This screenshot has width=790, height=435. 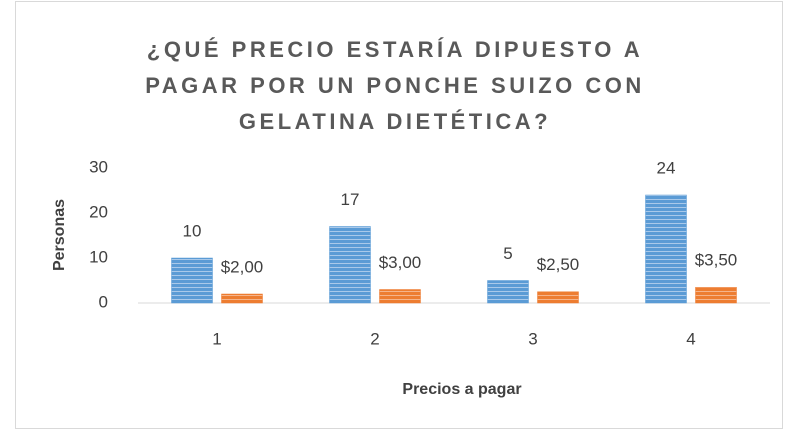 What do you see at coordinates (507, 253) in the screenshot?
I see `data-label: 5` at bounding box center [507, 253].